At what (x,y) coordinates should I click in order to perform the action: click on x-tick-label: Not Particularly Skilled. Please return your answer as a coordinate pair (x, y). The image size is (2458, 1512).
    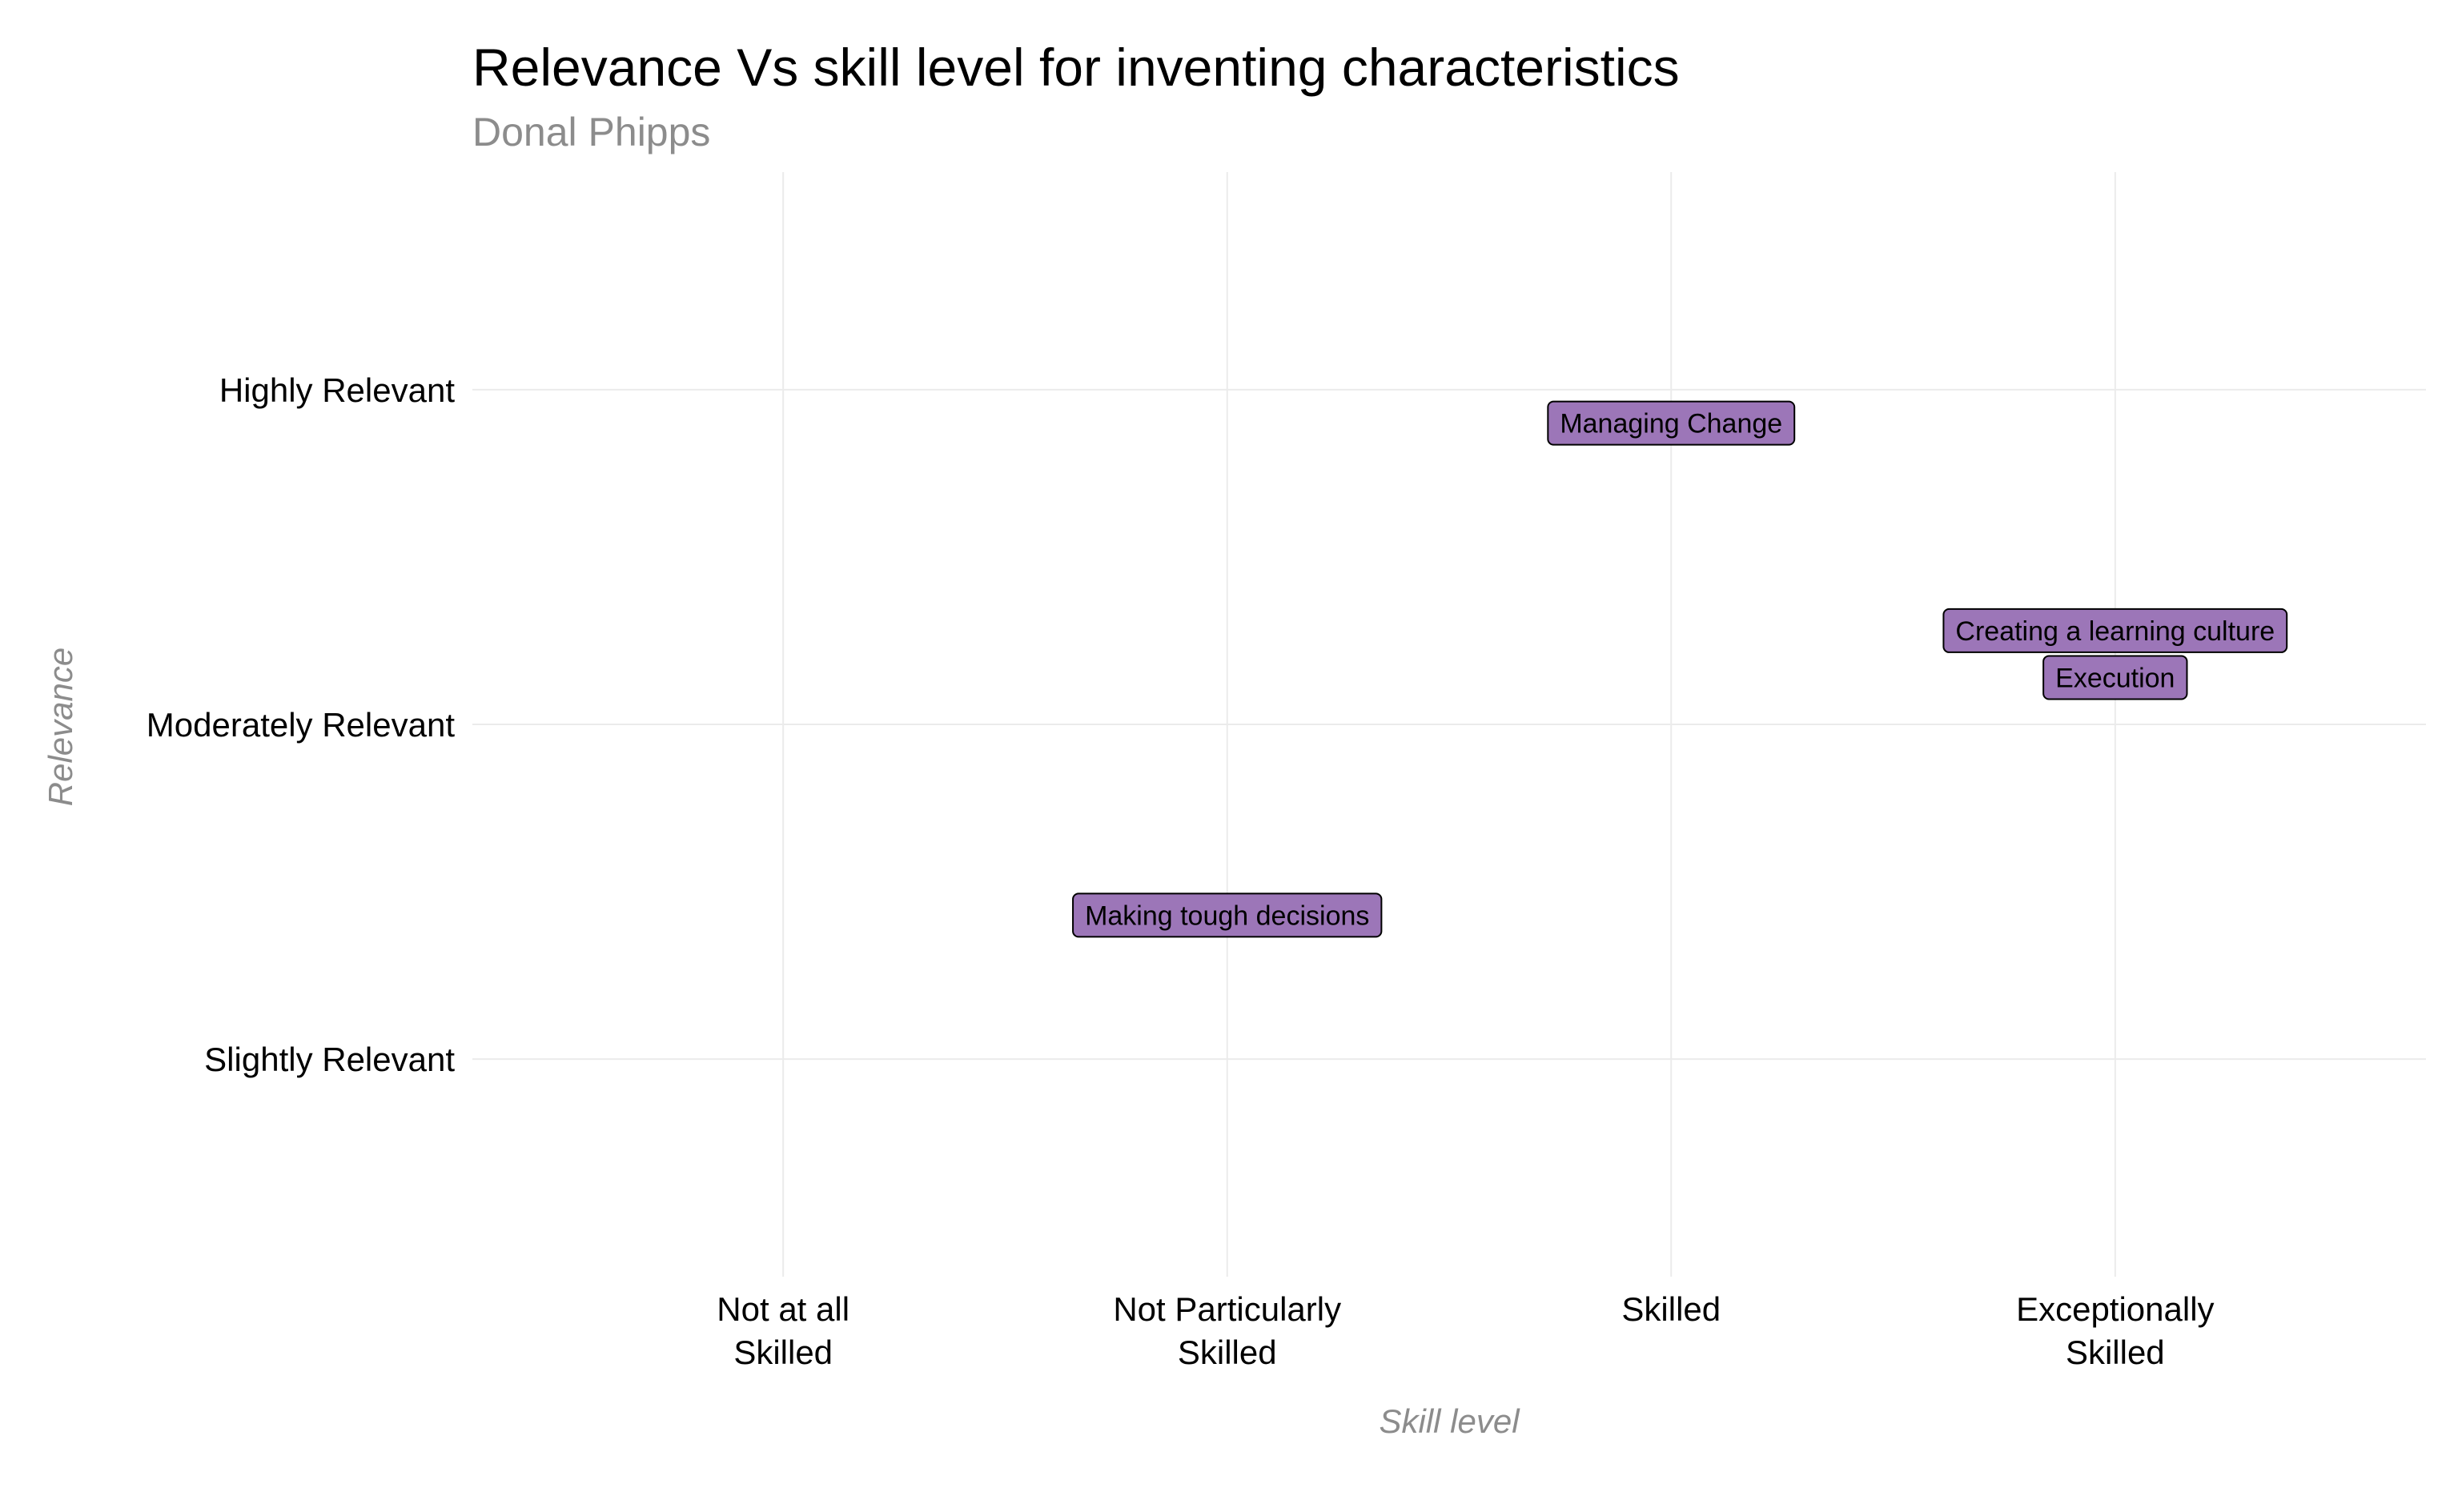
    Looking at the image, I should click on (1227, 1330).